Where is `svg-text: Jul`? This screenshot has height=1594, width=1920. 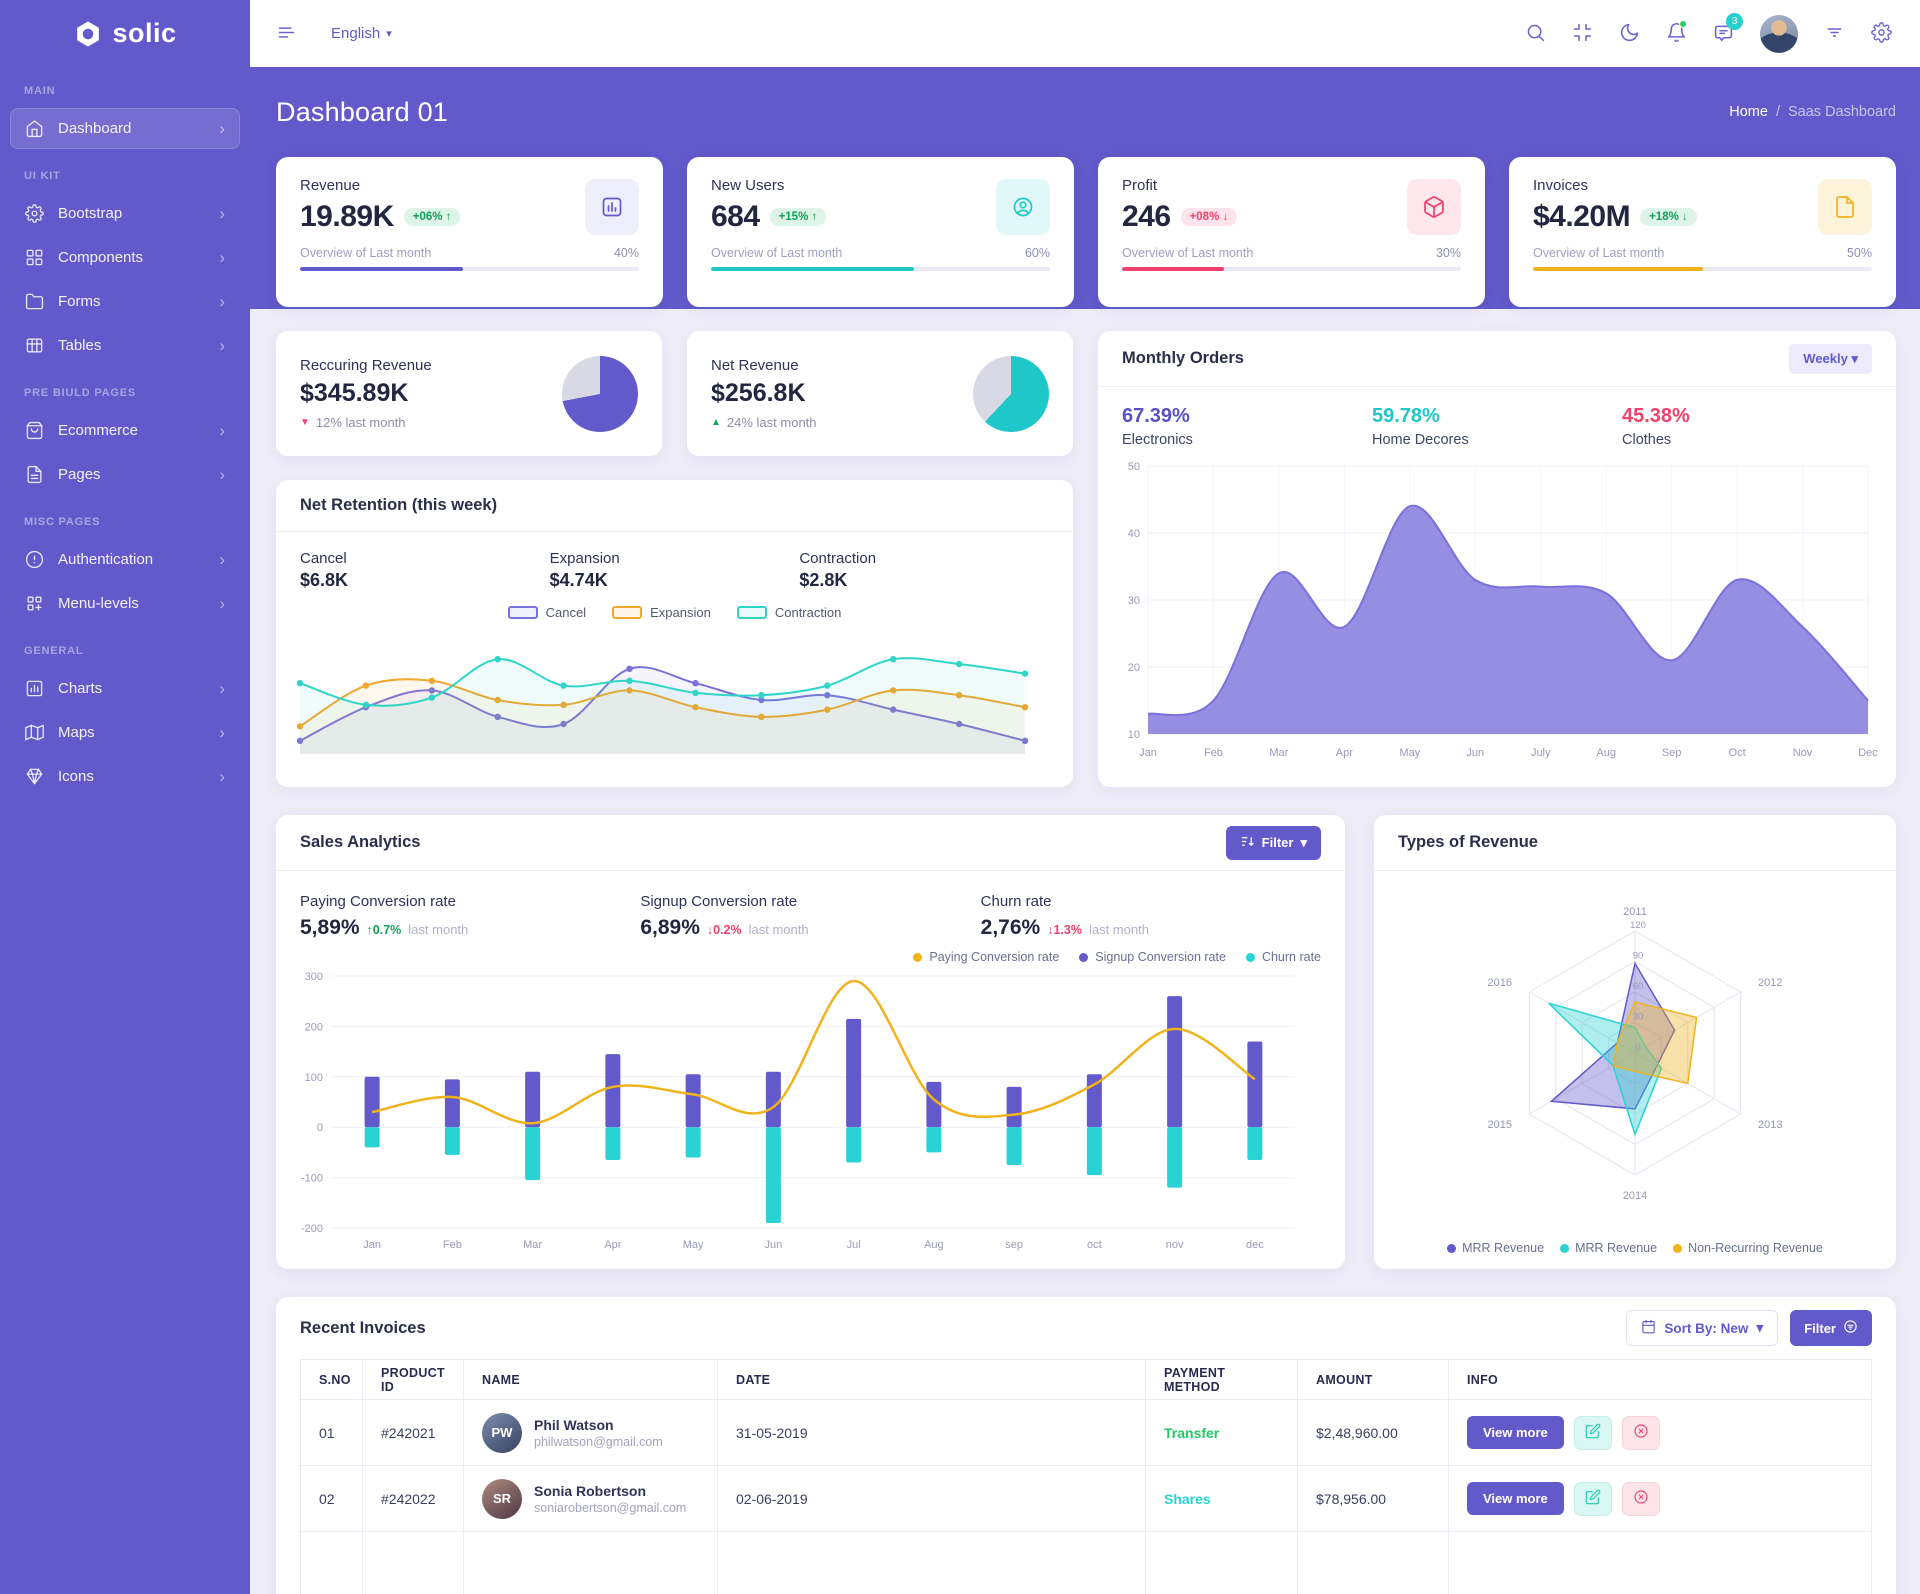 svg-text: Jul is located at coordinates (854, 1245).